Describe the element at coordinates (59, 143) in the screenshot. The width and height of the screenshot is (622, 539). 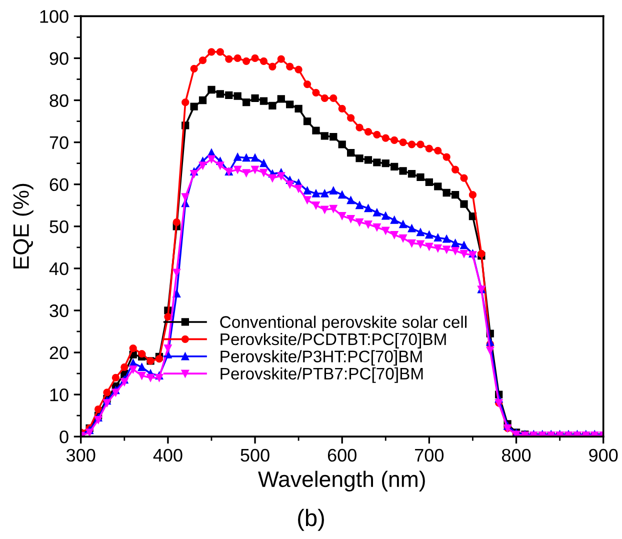
I see `y-tick-label: 70` at that location.